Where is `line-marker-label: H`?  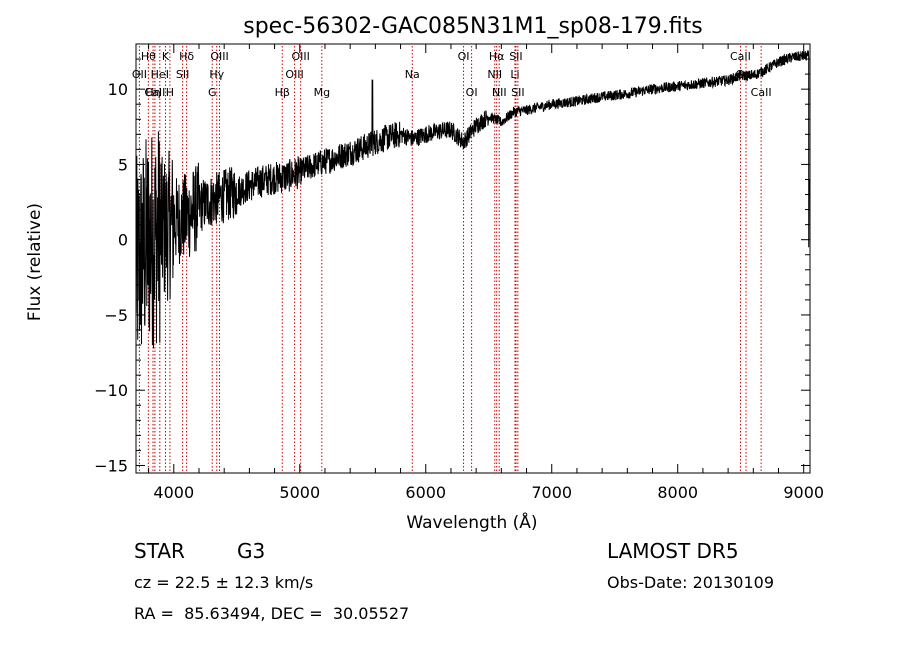 line-marker-label: H is located at coordinates (170, 92).